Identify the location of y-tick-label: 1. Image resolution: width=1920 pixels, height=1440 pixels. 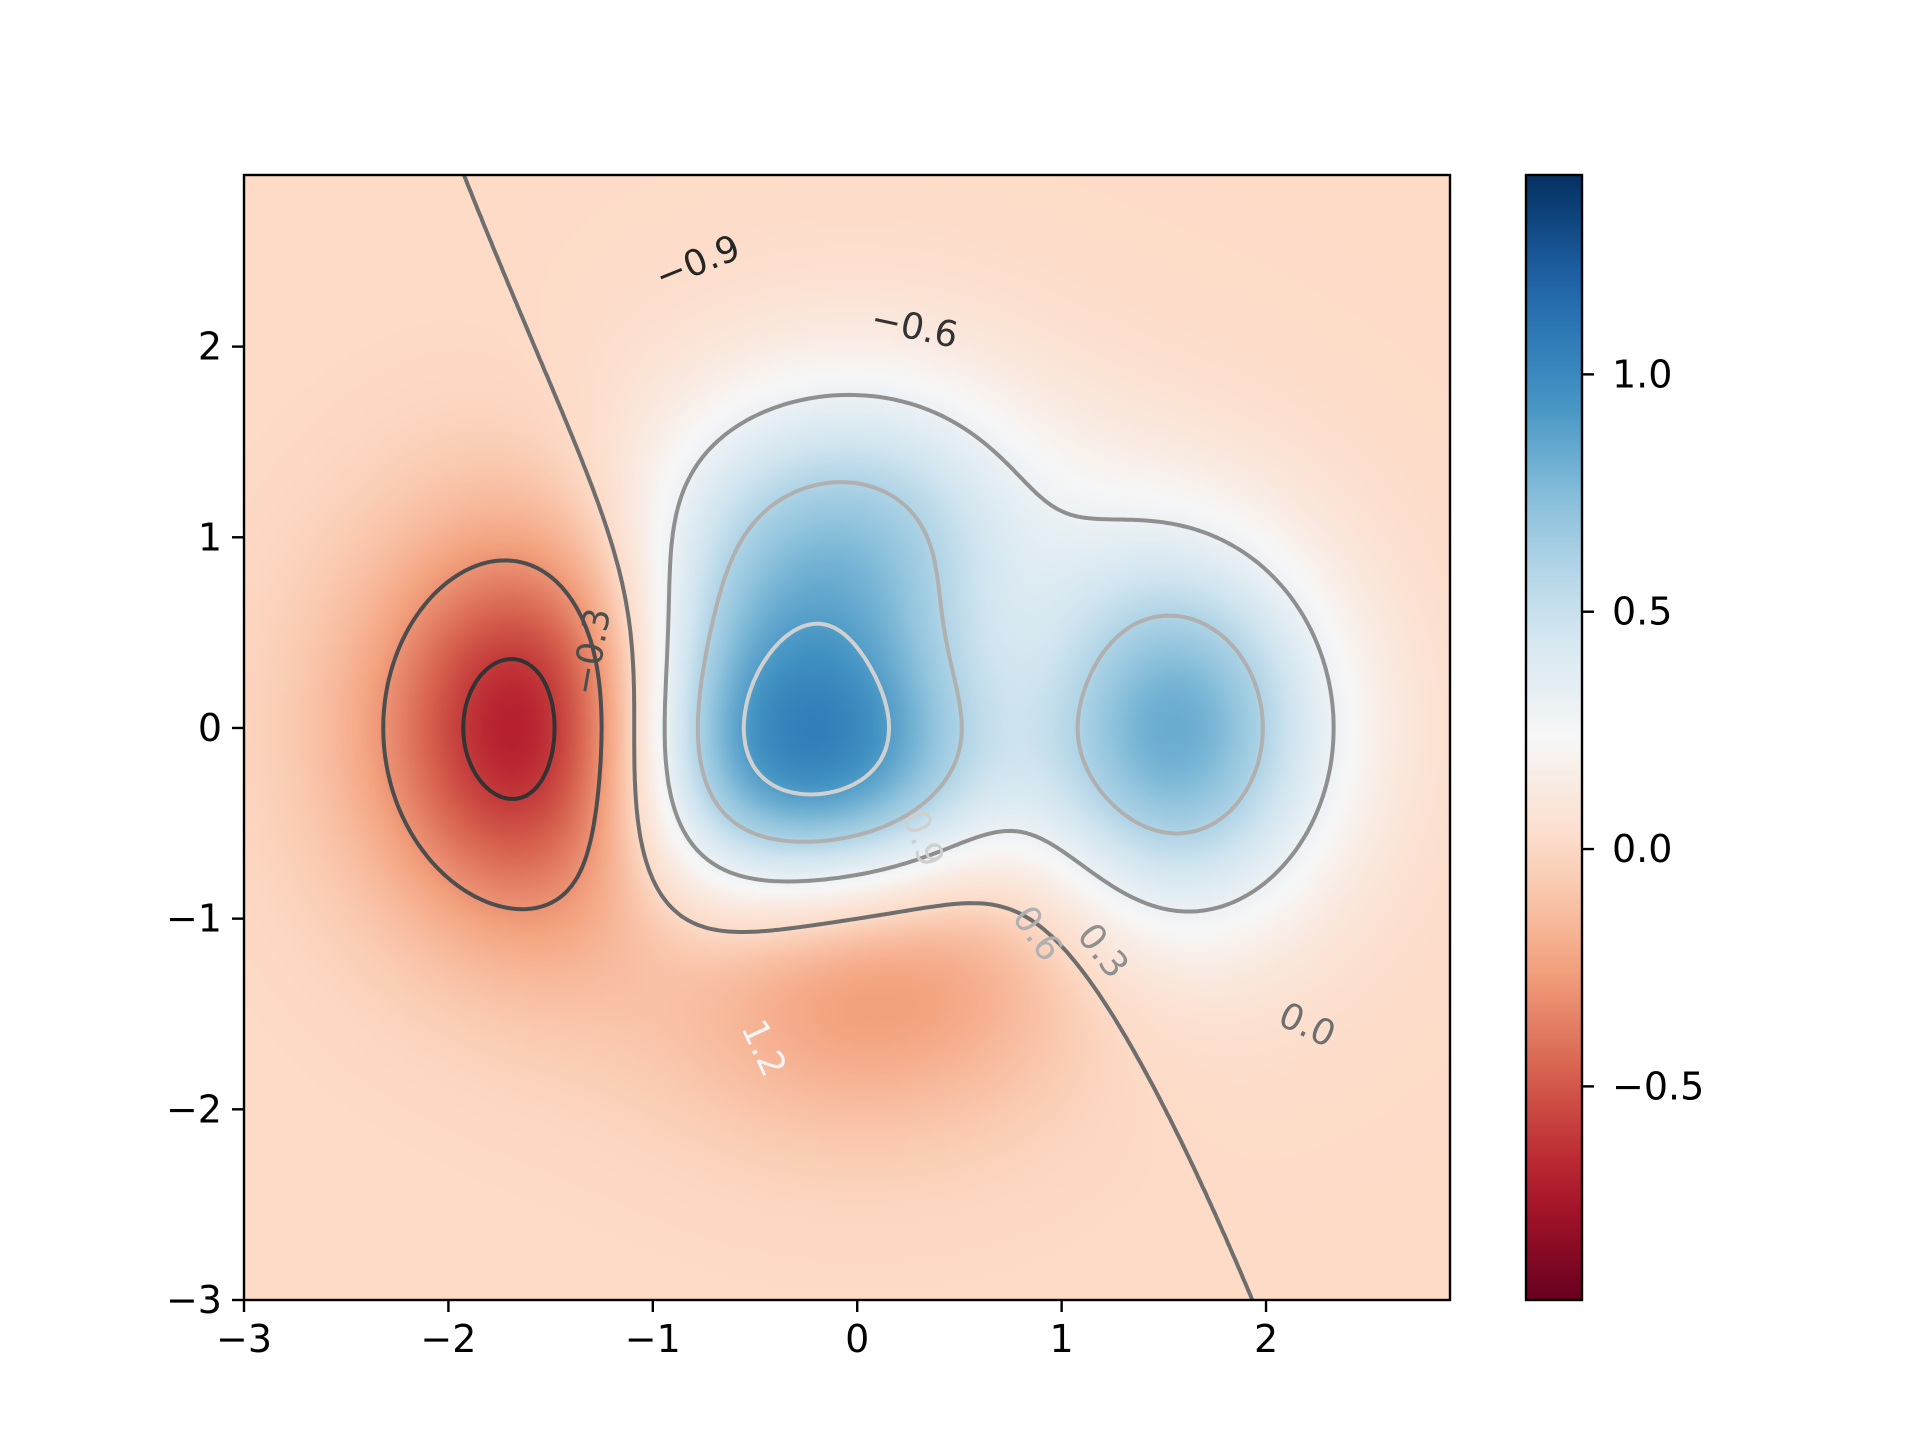
(210, 537).